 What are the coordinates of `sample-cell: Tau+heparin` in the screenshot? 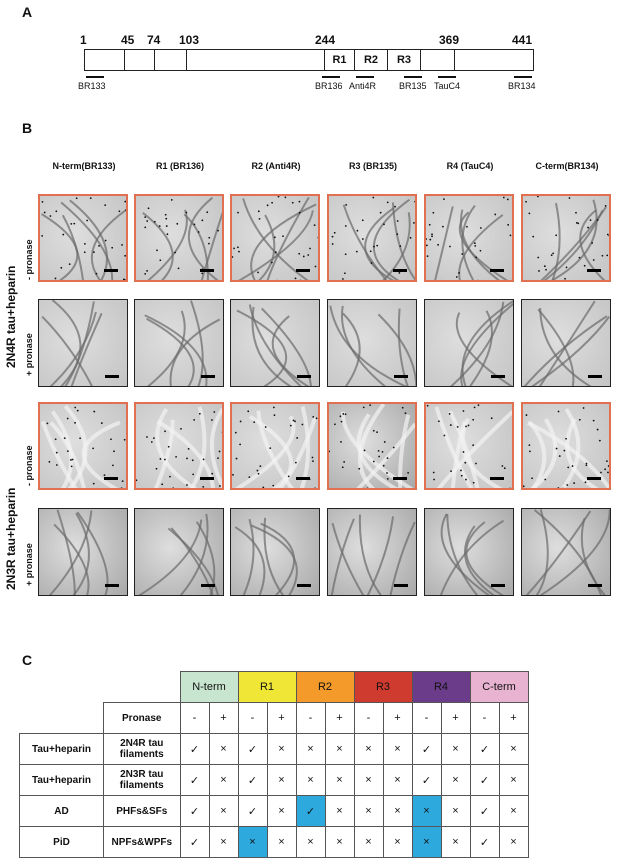 It's located at (62, 749).